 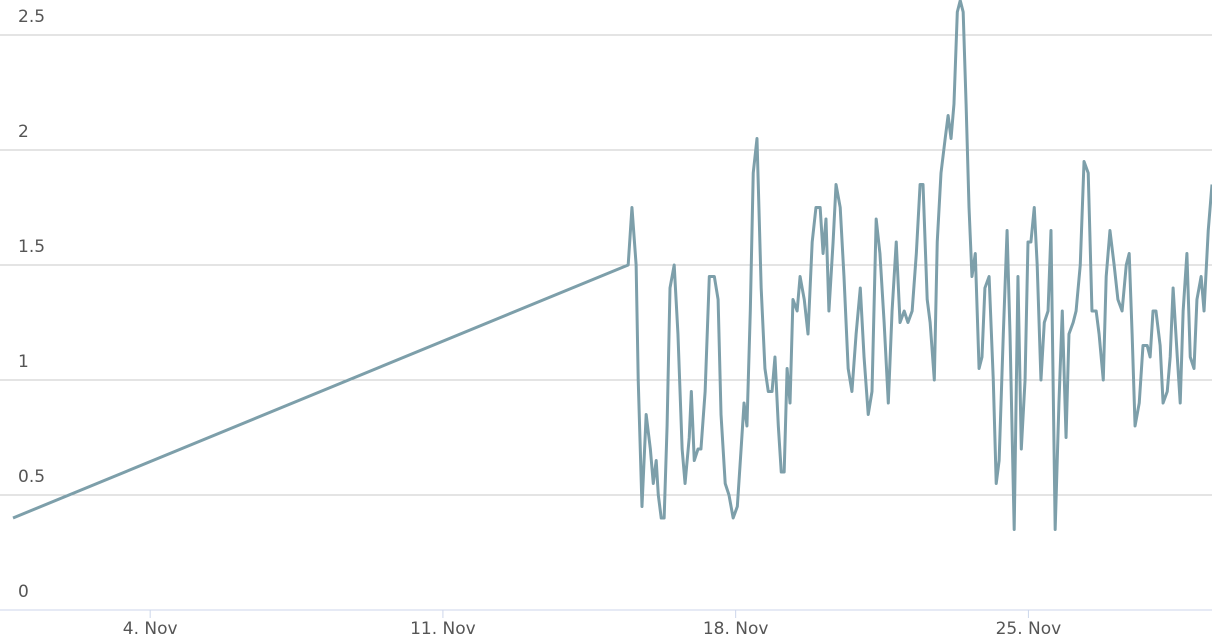 What do you see at coordinates (31, 477) in the screenshot?
I see `y-tick-label: 0.5` at bounding box center [31, 477].